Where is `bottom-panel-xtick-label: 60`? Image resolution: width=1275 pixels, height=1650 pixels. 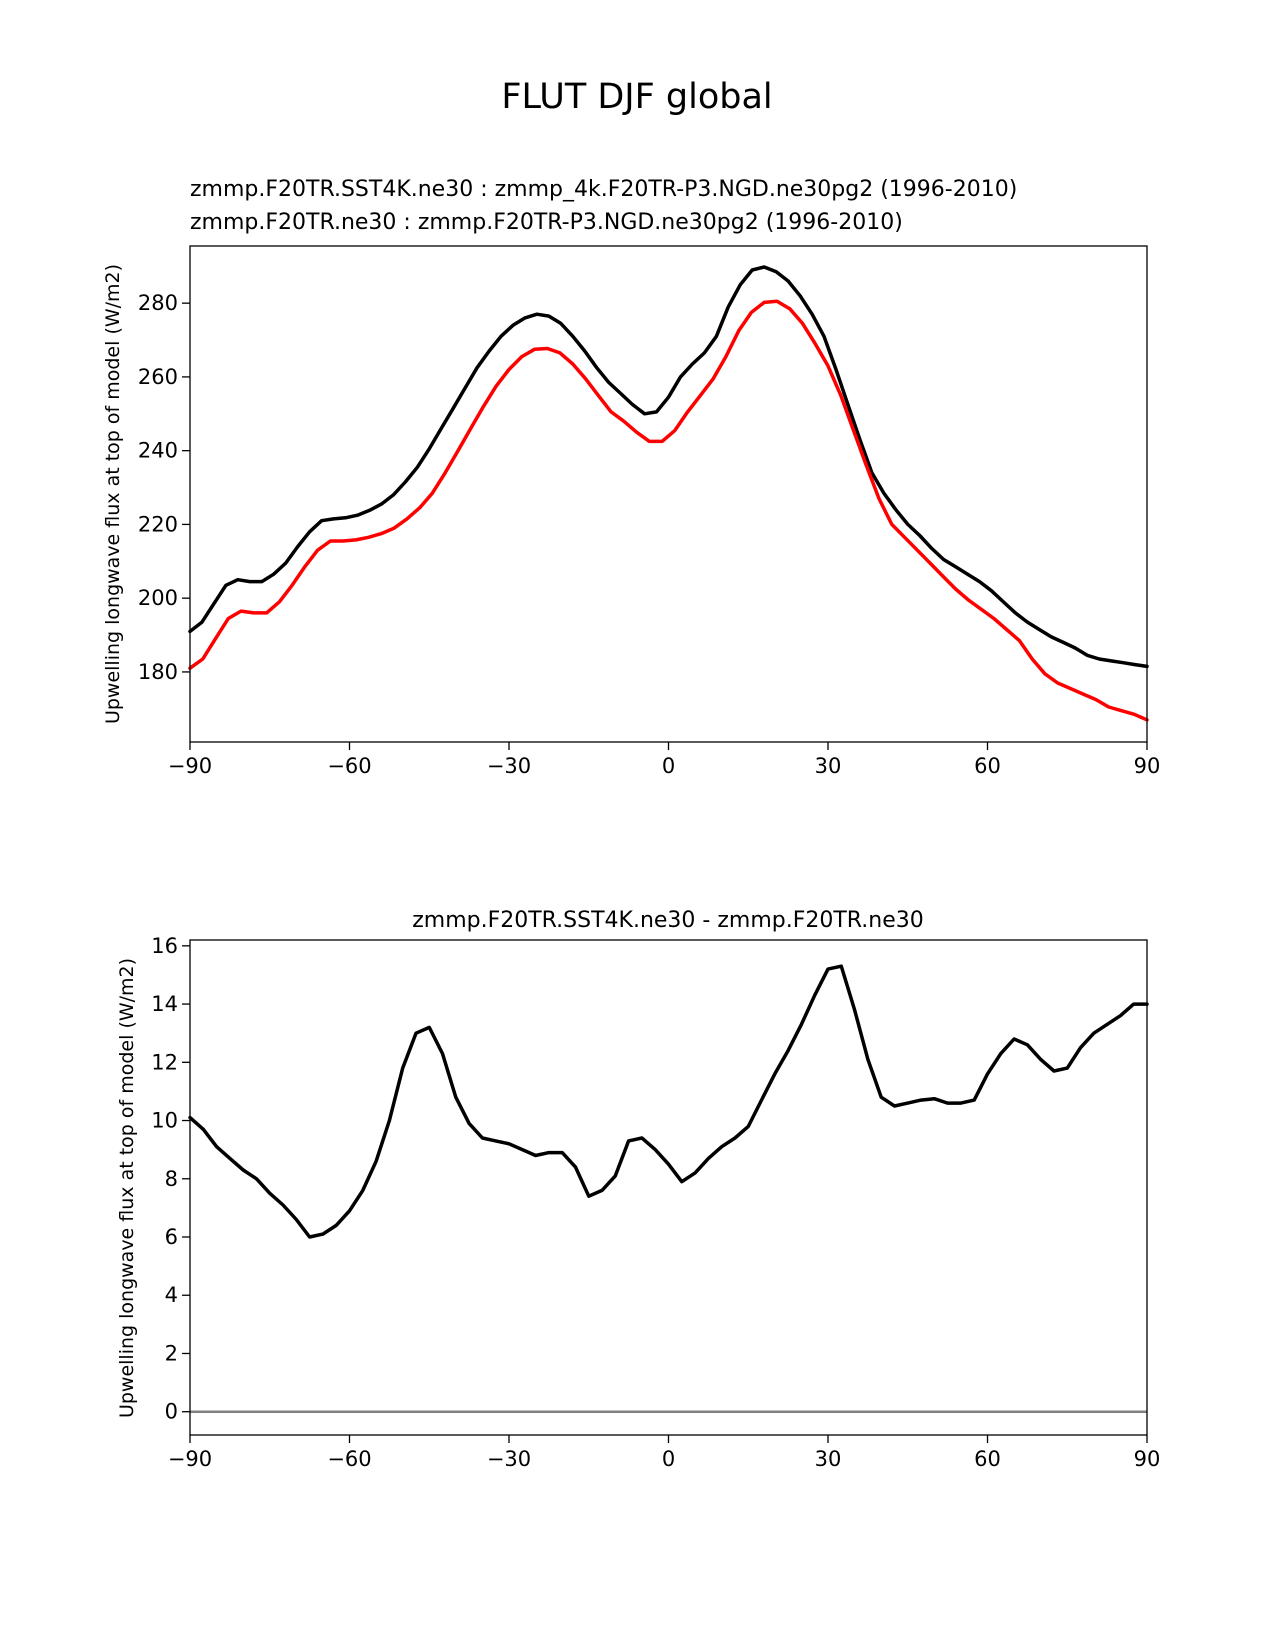
bottom-panel-xtick-label: 60 is located at coordinates (987, 1459).